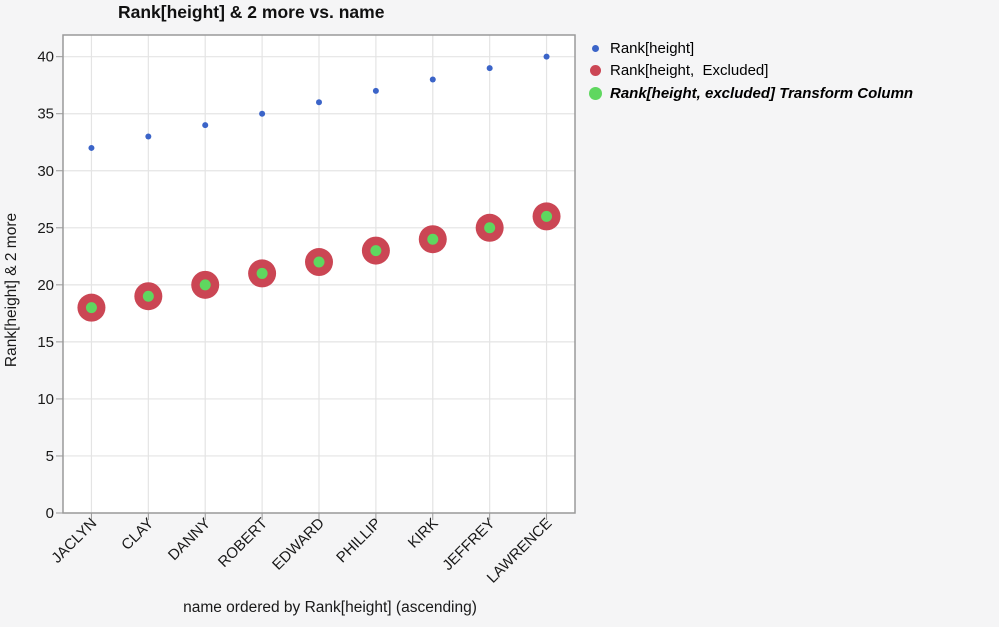  I want to click on y-tick-label: 25, so click(45, 228).